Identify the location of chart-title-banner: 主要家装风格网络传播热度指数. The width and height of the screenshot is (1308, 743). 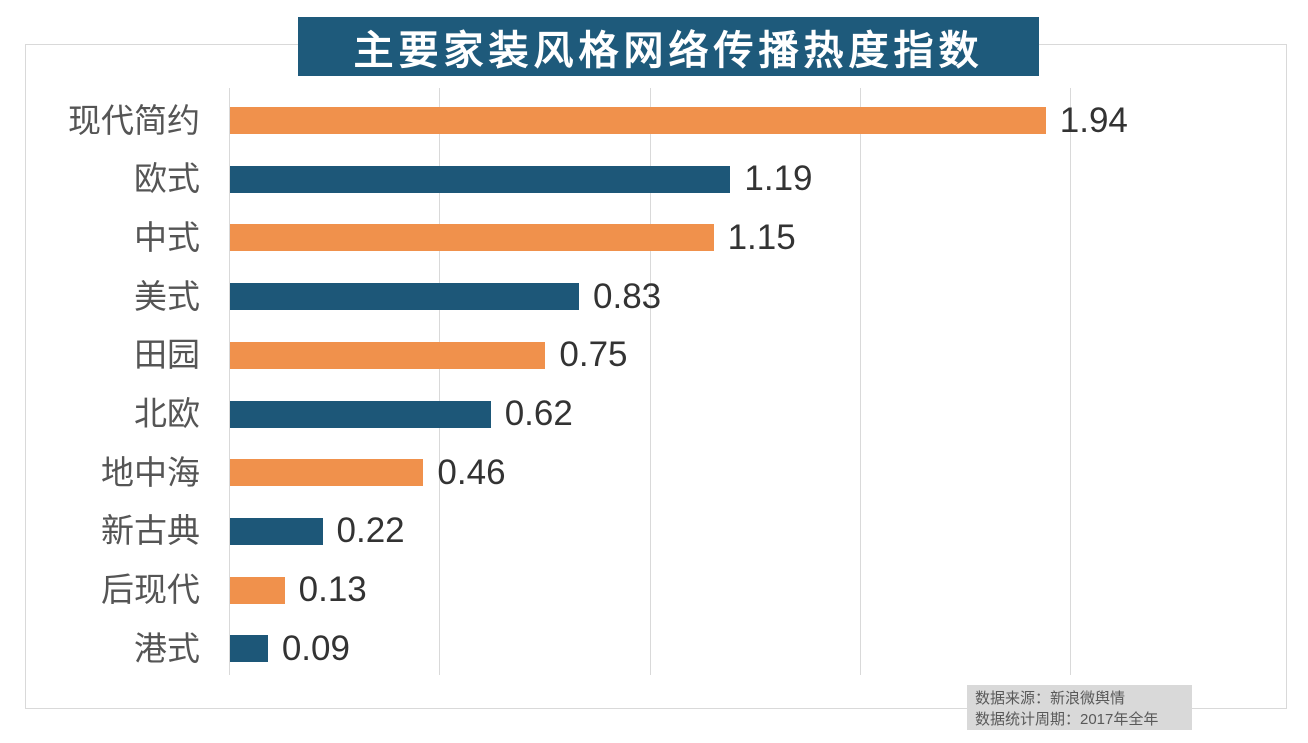
(668, 46).